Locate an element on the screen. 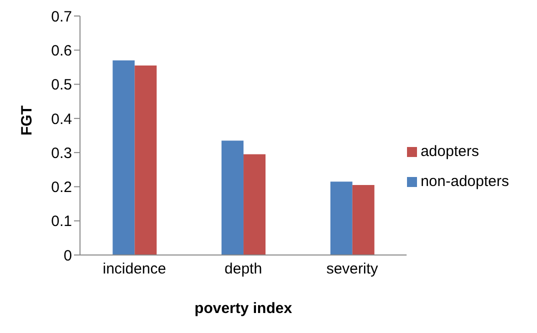  x-tick-label: incidence is located at coordinates (134, 269).